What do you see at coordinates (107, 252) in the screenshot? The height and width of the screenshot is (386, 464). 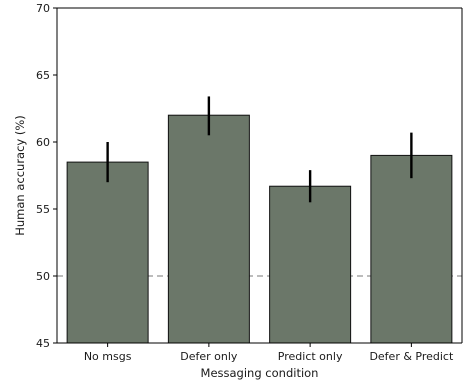 I see `bar-no-msgs` at bounding box center [107, 252].